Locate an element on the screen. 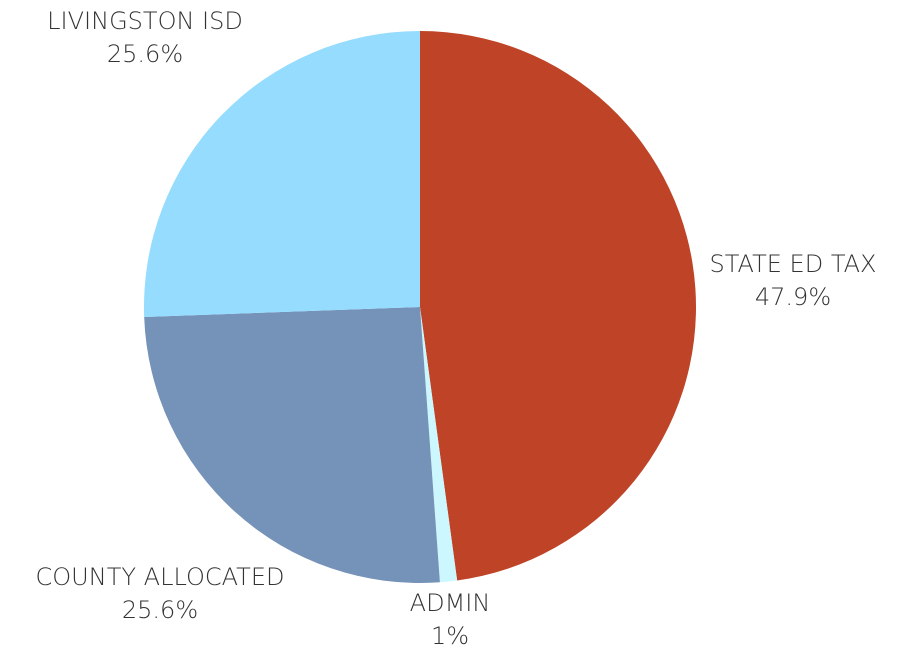 This screenshot has height=650, width=901. slice-label: COUNTY ALLOCATED is located at coordinates (160, 577).